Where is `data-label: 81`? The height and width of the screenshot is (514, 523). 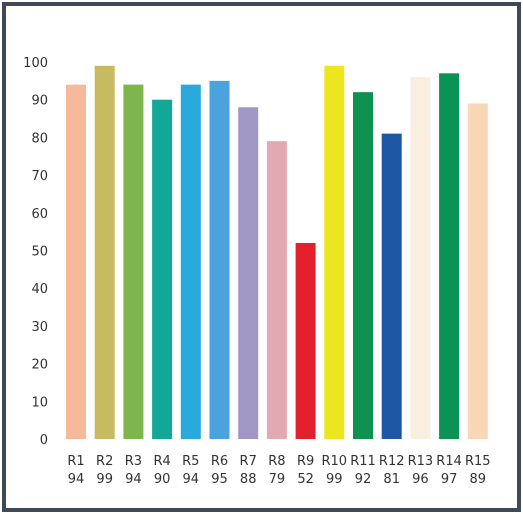 data-label: 81 is located at coordinates (391, 479).